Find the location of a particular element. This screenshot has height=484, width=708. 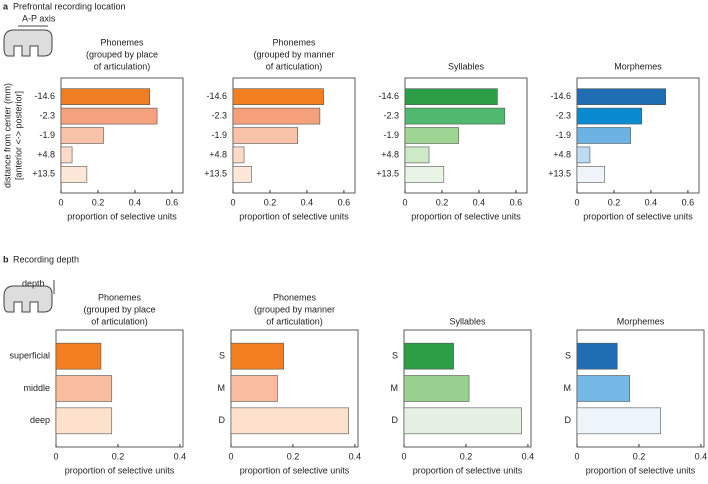

brain-icon is located at coordinates (28, 43).